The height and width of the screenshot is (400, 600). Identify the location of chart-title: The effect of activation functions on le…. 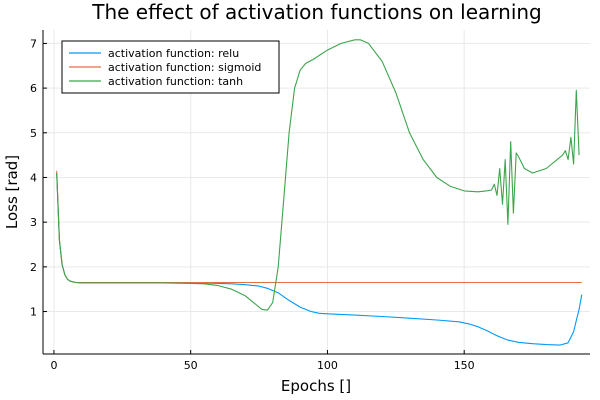
(316, 12).